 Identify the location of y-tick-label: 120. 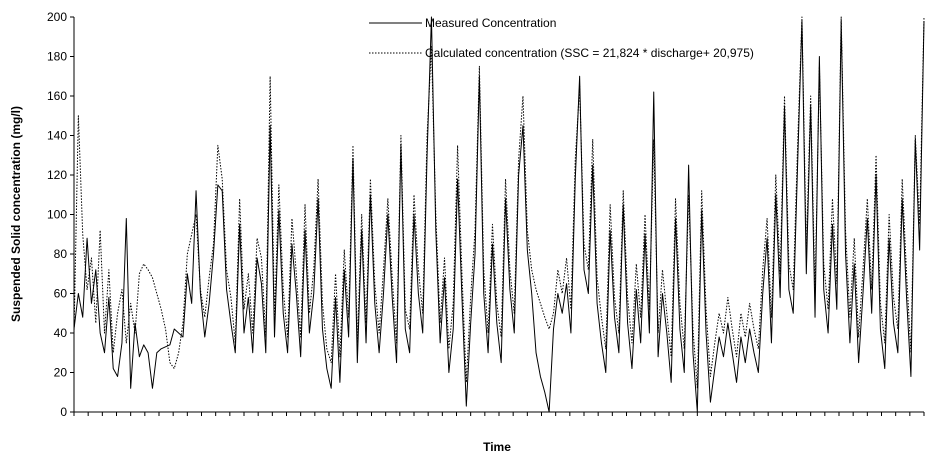
(57, 175).